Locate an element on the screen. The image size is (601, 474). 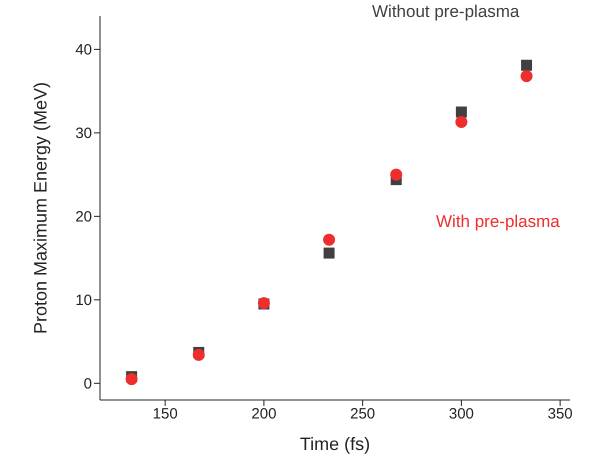
y-tick-label: 20 is located at coordinates (83, 217).